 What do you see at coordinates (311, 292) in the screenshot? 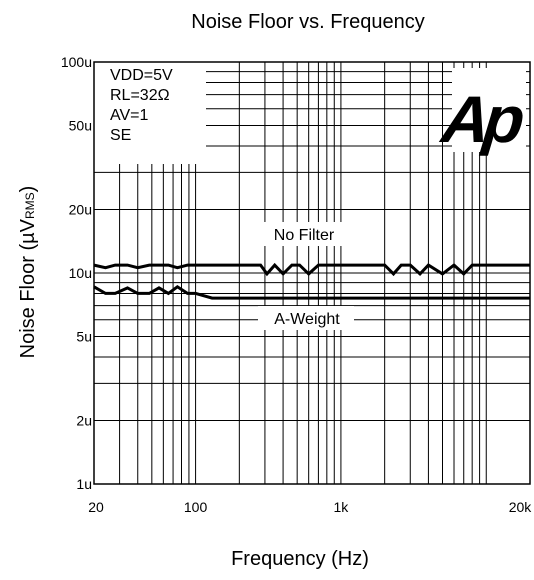
I see `series-line-a-weight` at bounding box center [311, 292].